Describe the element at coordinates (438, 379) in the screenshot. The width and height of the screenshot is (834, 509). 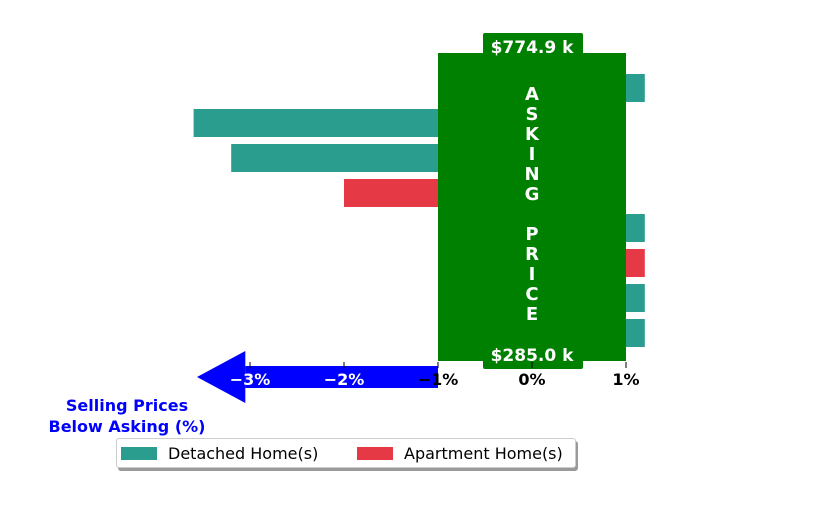
I see `x-tick-label: −1%` at that location.